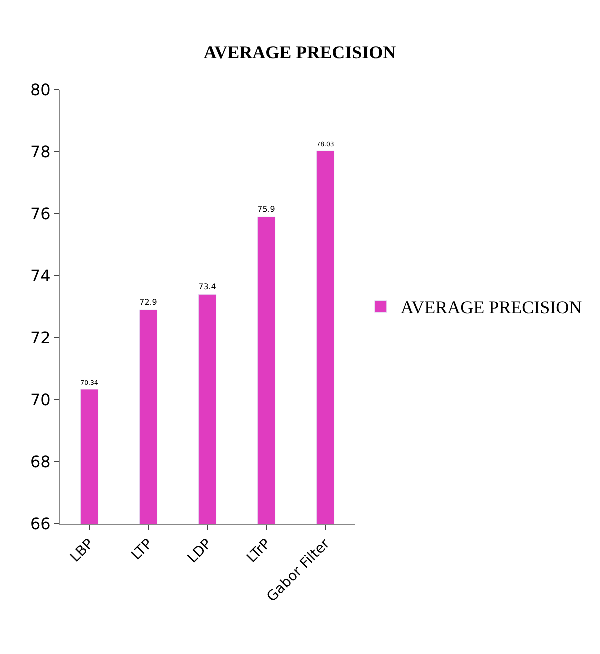 The image size is (600, 654). Describe the element at coordinates (40, 152) in the screenshot. I see `y-tick-label: 78` at that location.